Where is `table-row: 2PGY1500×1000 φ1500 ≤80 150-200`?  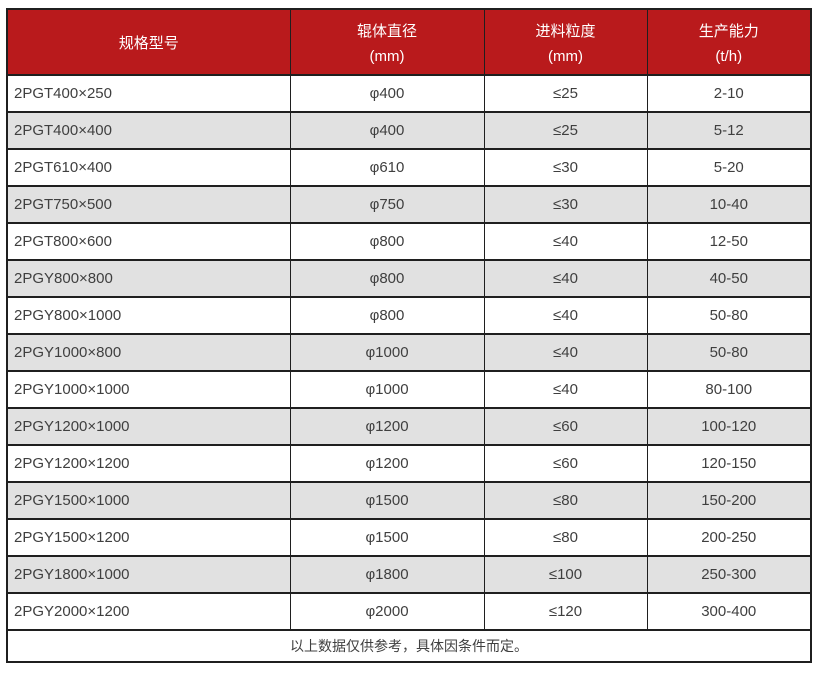 table-row: 2PGY1500×1000 φ1500 ≤80 150-200 is located at coordinates (409, 500).